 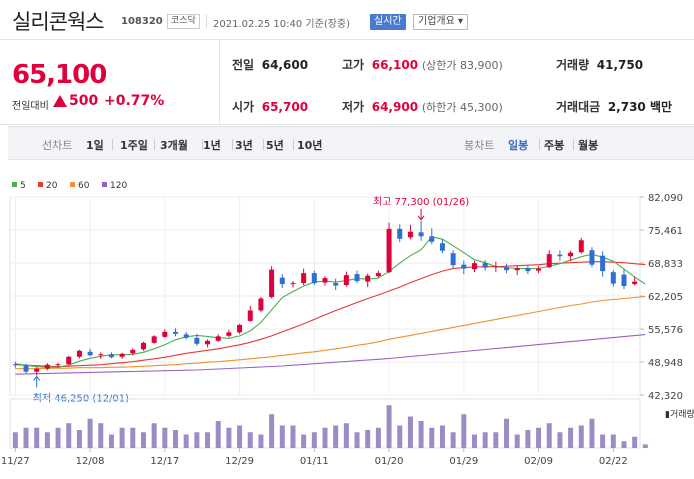 What do you see at coordinates (95, 145) in the screenshot?
I see `period-1d: 1일` at bounding box center [95, 145].